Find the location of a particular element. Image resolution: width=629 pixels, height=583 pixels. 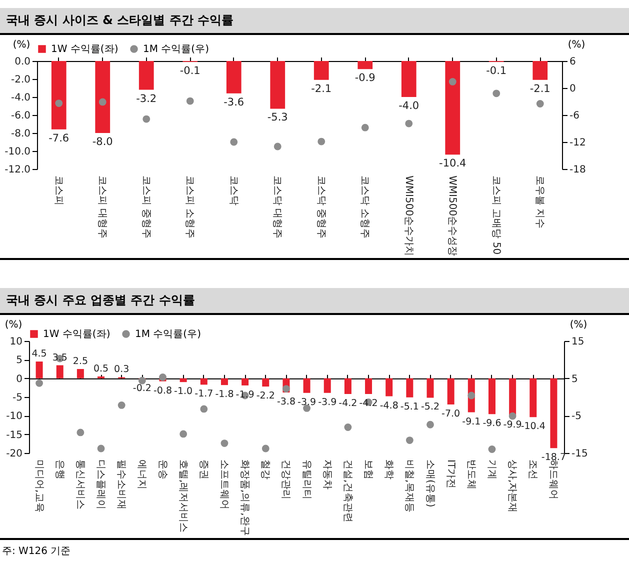

chart-title: 국내 증시 사이즈 & 스타일별 주간 수익률 is located at coordinates (314, 21).